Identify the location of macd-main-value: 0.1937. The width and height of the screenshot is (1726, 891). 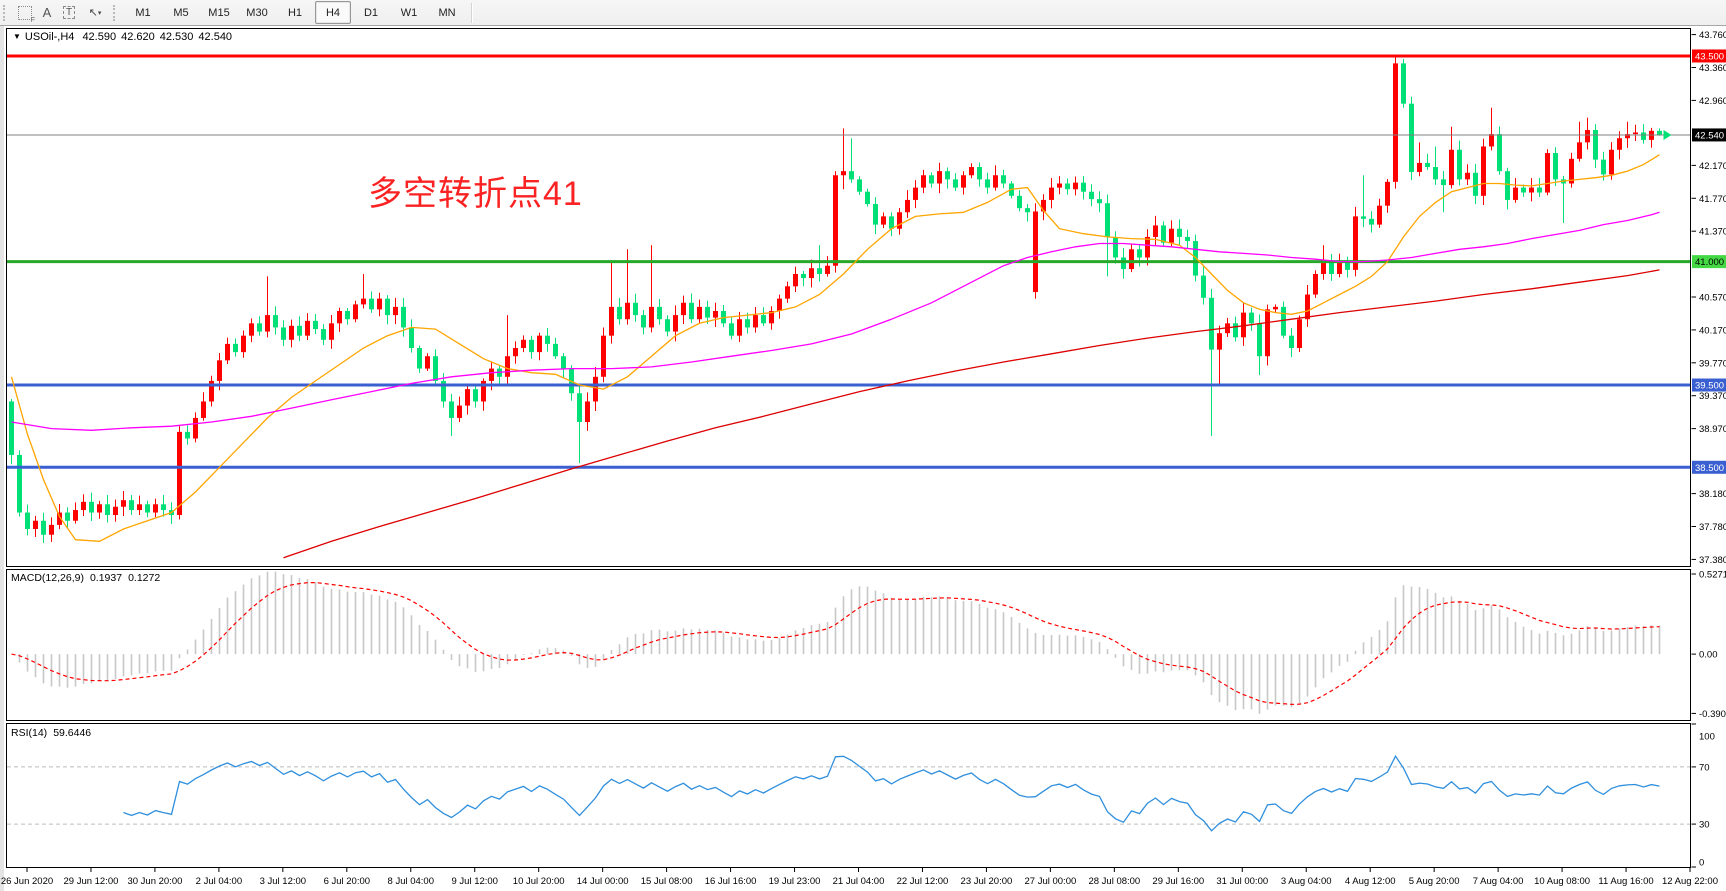
(106, 578).